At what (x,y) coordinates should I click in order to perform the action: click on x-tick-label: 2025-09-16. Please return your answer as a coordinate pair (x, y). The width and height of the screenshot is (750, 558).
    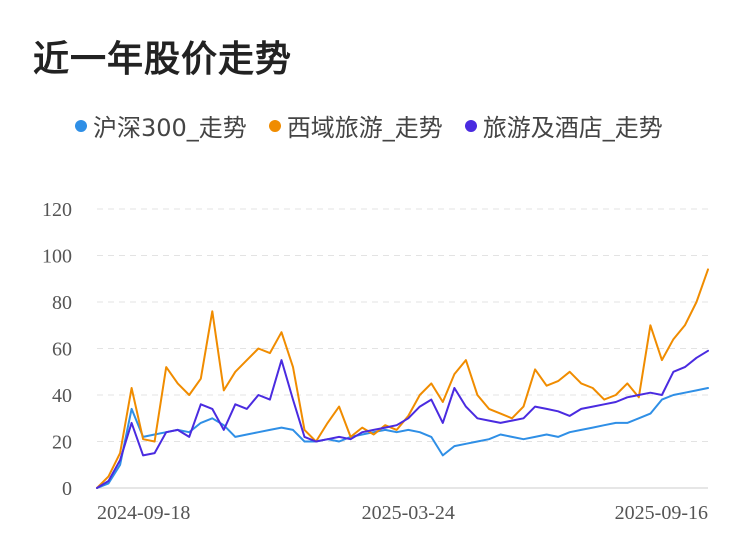
    Looking at the image, I should click on (661, 513).